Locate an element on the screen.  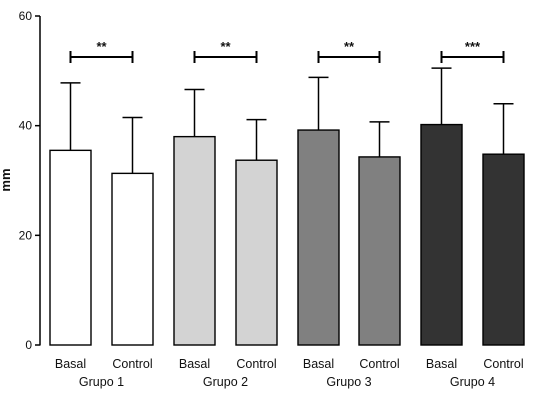
group-label: Grupo 4 is located at coordinates (472, 382).